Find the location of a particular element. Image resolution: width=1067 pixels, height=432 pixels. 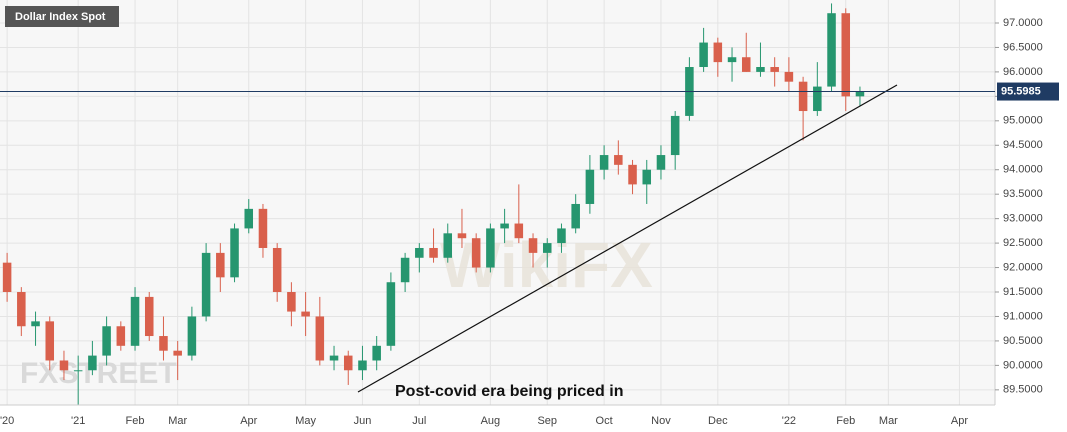

x-tick-label: Oct is located at coordinates (604, 421).